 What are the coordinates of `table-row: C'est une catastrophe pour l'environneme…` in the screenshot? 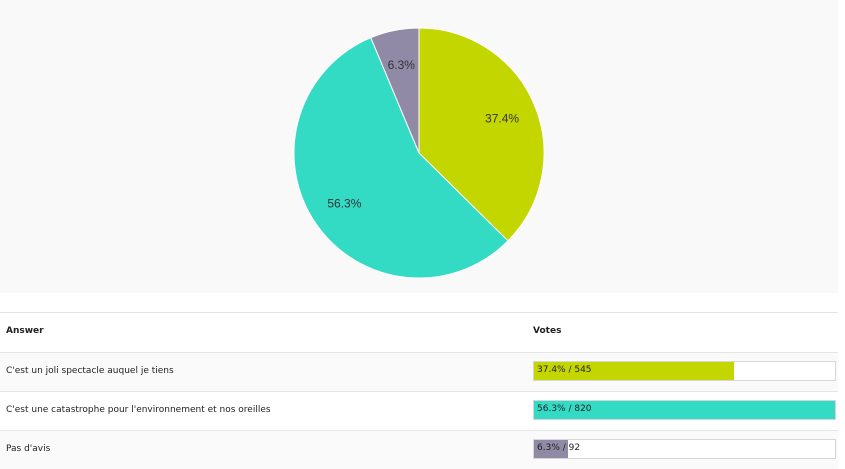 It's located at (419, 410).